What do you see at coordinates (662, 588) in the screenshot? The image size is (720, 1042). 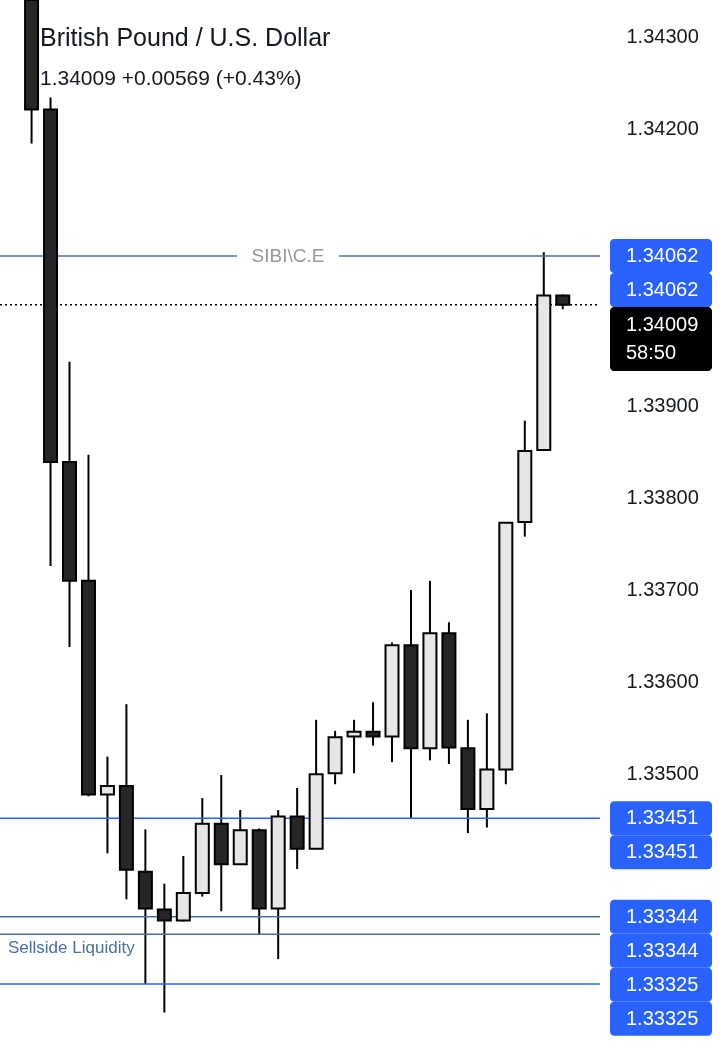 I see `y-tick-label: 1.33700` at bounding box center [662, 588].